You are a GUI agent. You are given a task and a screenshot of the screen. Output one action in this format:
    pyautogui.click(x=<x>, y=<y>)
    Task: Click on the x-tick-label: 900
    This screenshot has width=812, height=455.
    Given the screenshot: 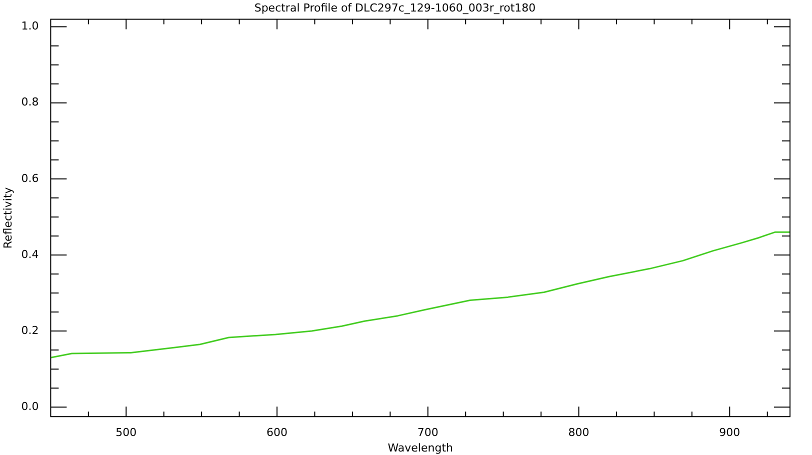 What is the action you would take?
    pyautogui.click(x=729, y=433)
    